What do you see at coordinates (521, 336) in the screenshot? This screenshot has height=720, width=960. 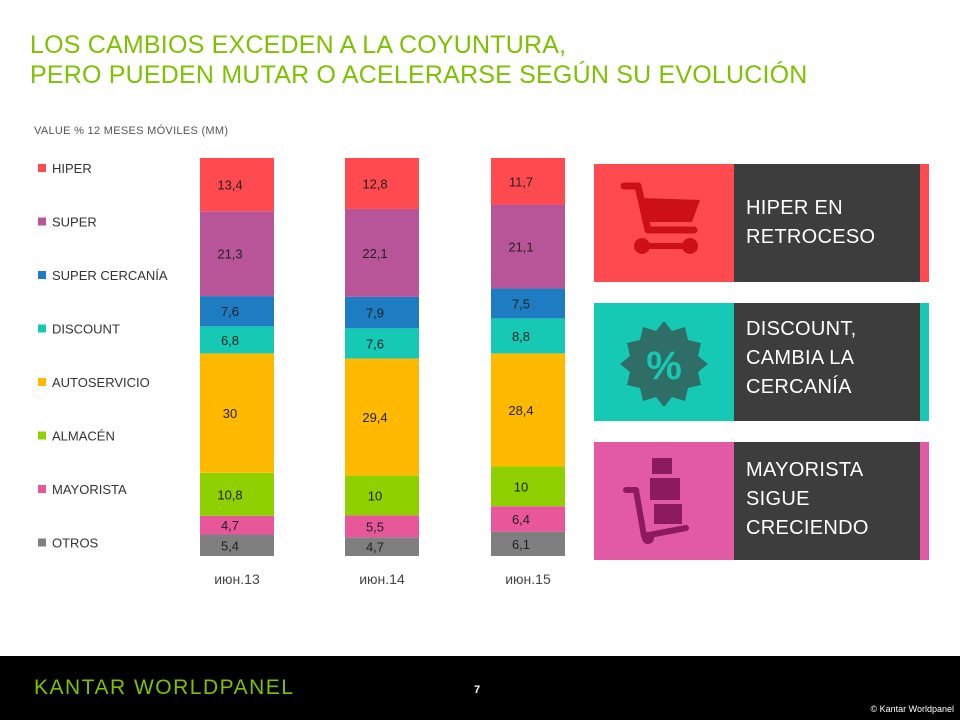 I see `data-label: 8,8` at bounding box center [521, 336].